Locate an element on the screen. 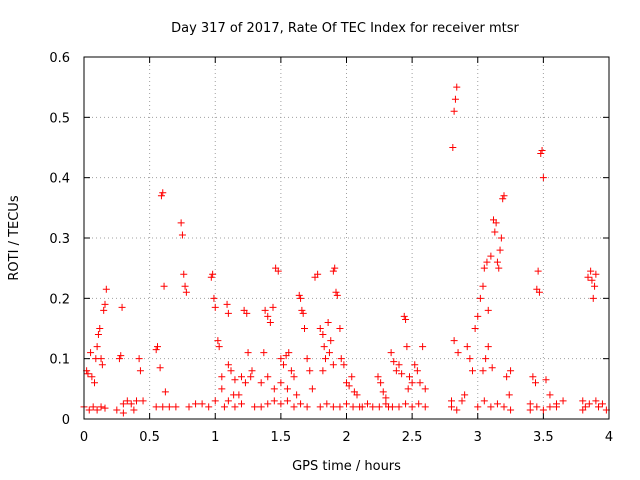 This screenshot has width=640, height=480. x-axis-label: GPS time / hours is located at coordinates (346, 466).